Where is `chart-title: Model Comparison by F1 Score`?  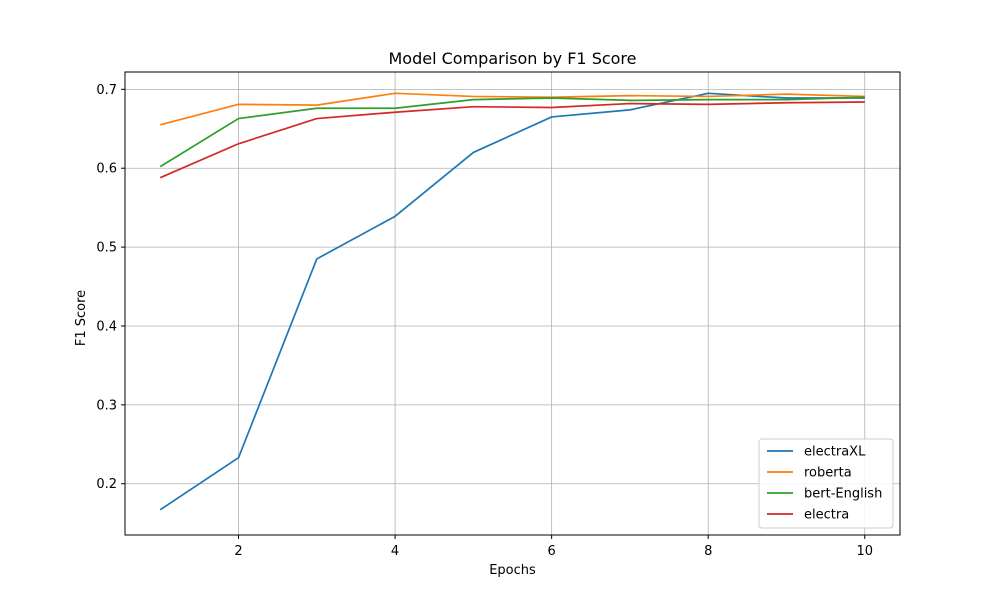
chart-title: Model Comparison by F1 Score is located at coordinates (513, 58).